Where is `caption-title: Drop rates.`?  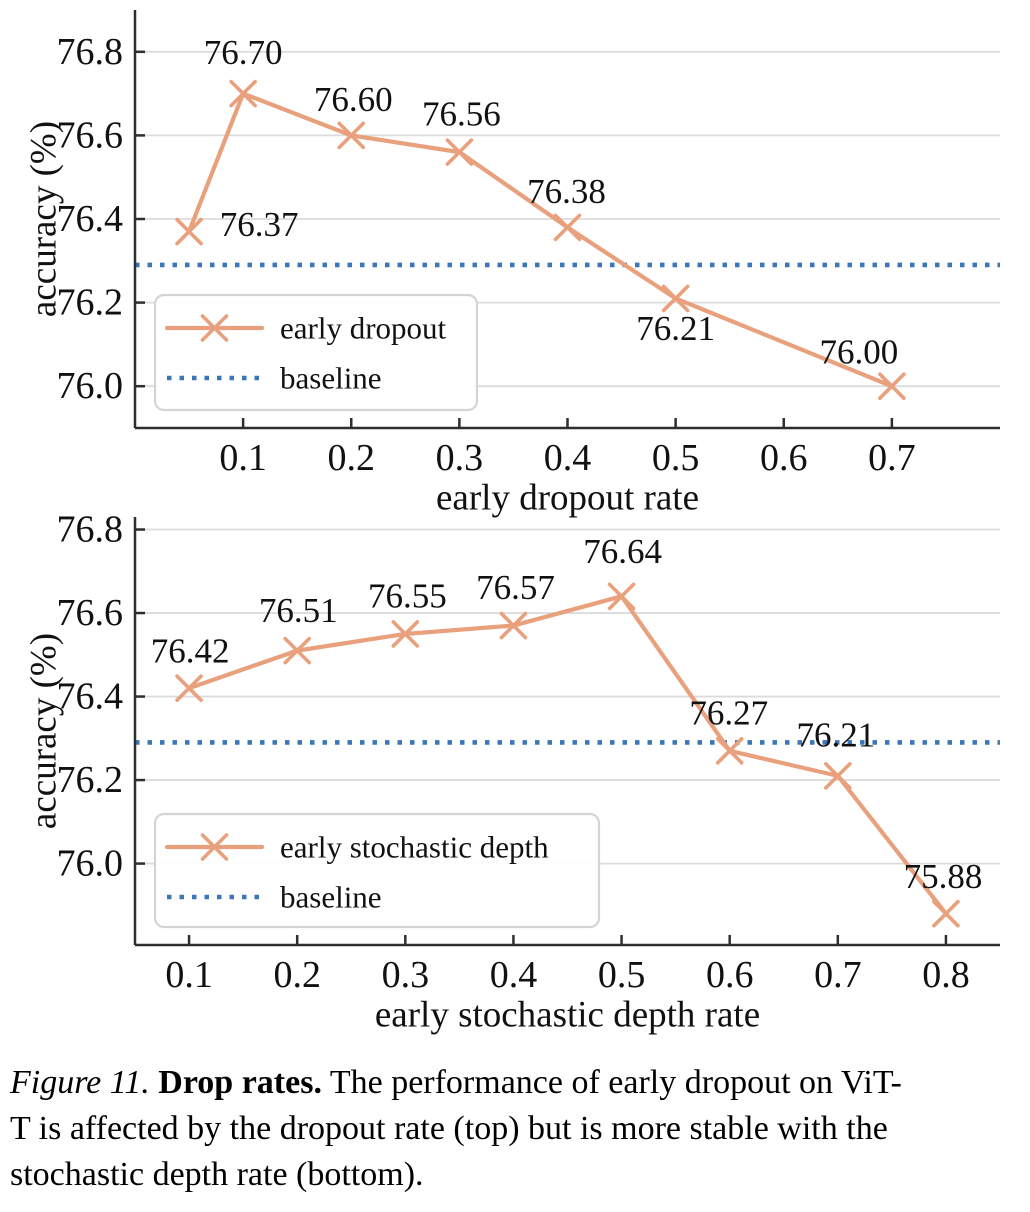 caption-title: Drop rates. is located at coordinates (235, 1082).